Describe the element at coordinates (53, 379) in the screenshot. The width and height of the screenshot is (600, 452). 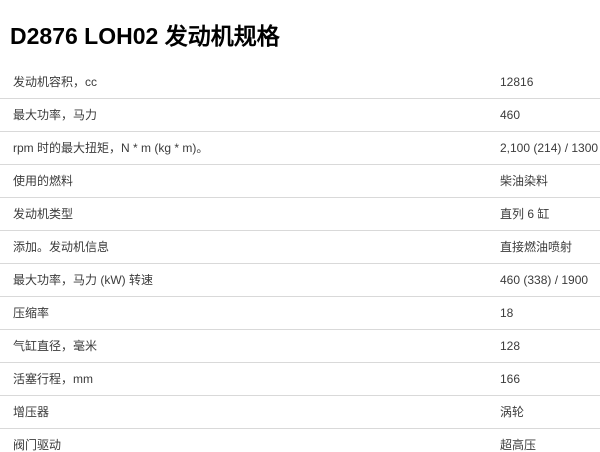
I see `spec-label: 活塞行程，mm` at that location.